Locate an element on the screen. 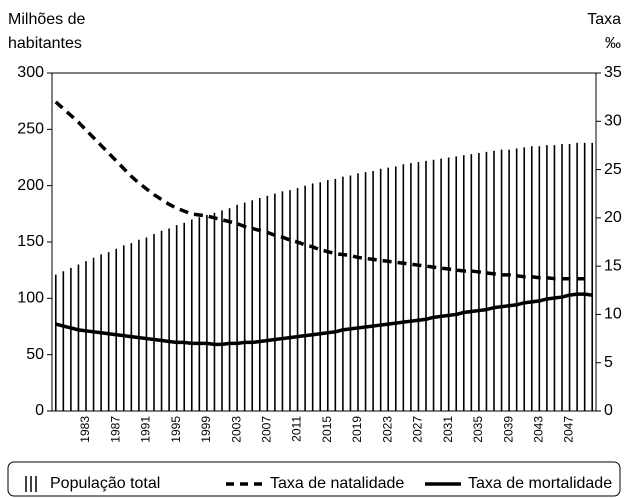  x-tick-label: 1991 is located at coordinates (146, 429).